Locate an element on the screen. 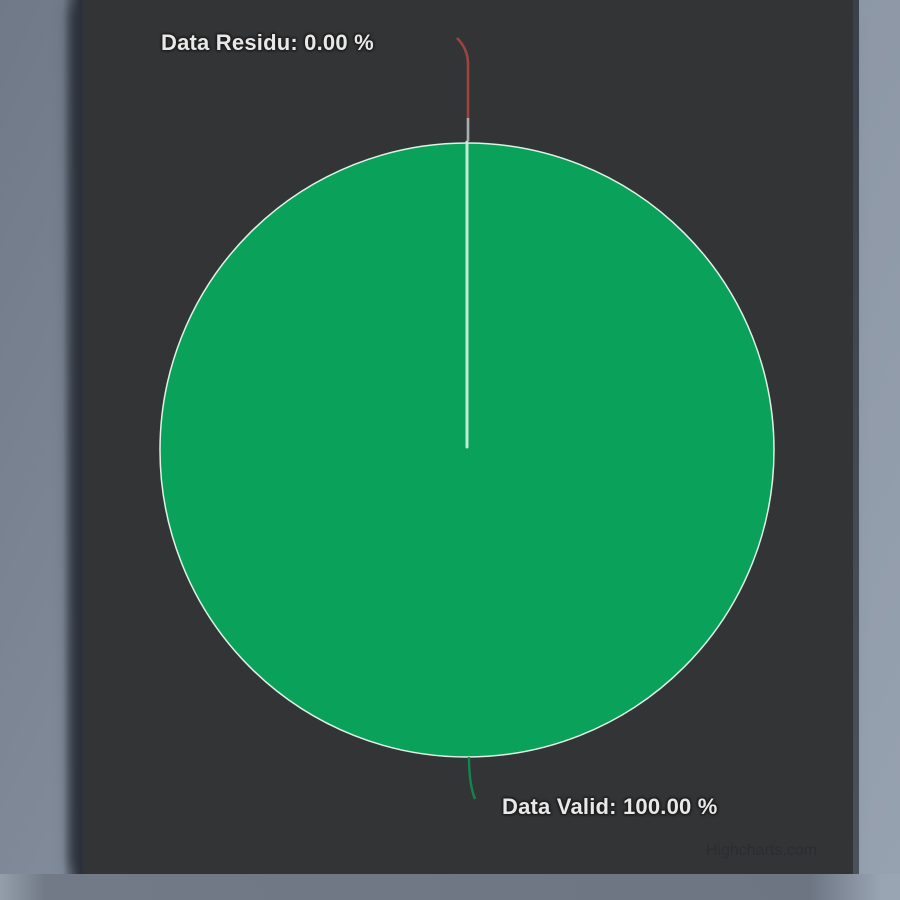  connector-line-valid is located at coordinates (472, 778).